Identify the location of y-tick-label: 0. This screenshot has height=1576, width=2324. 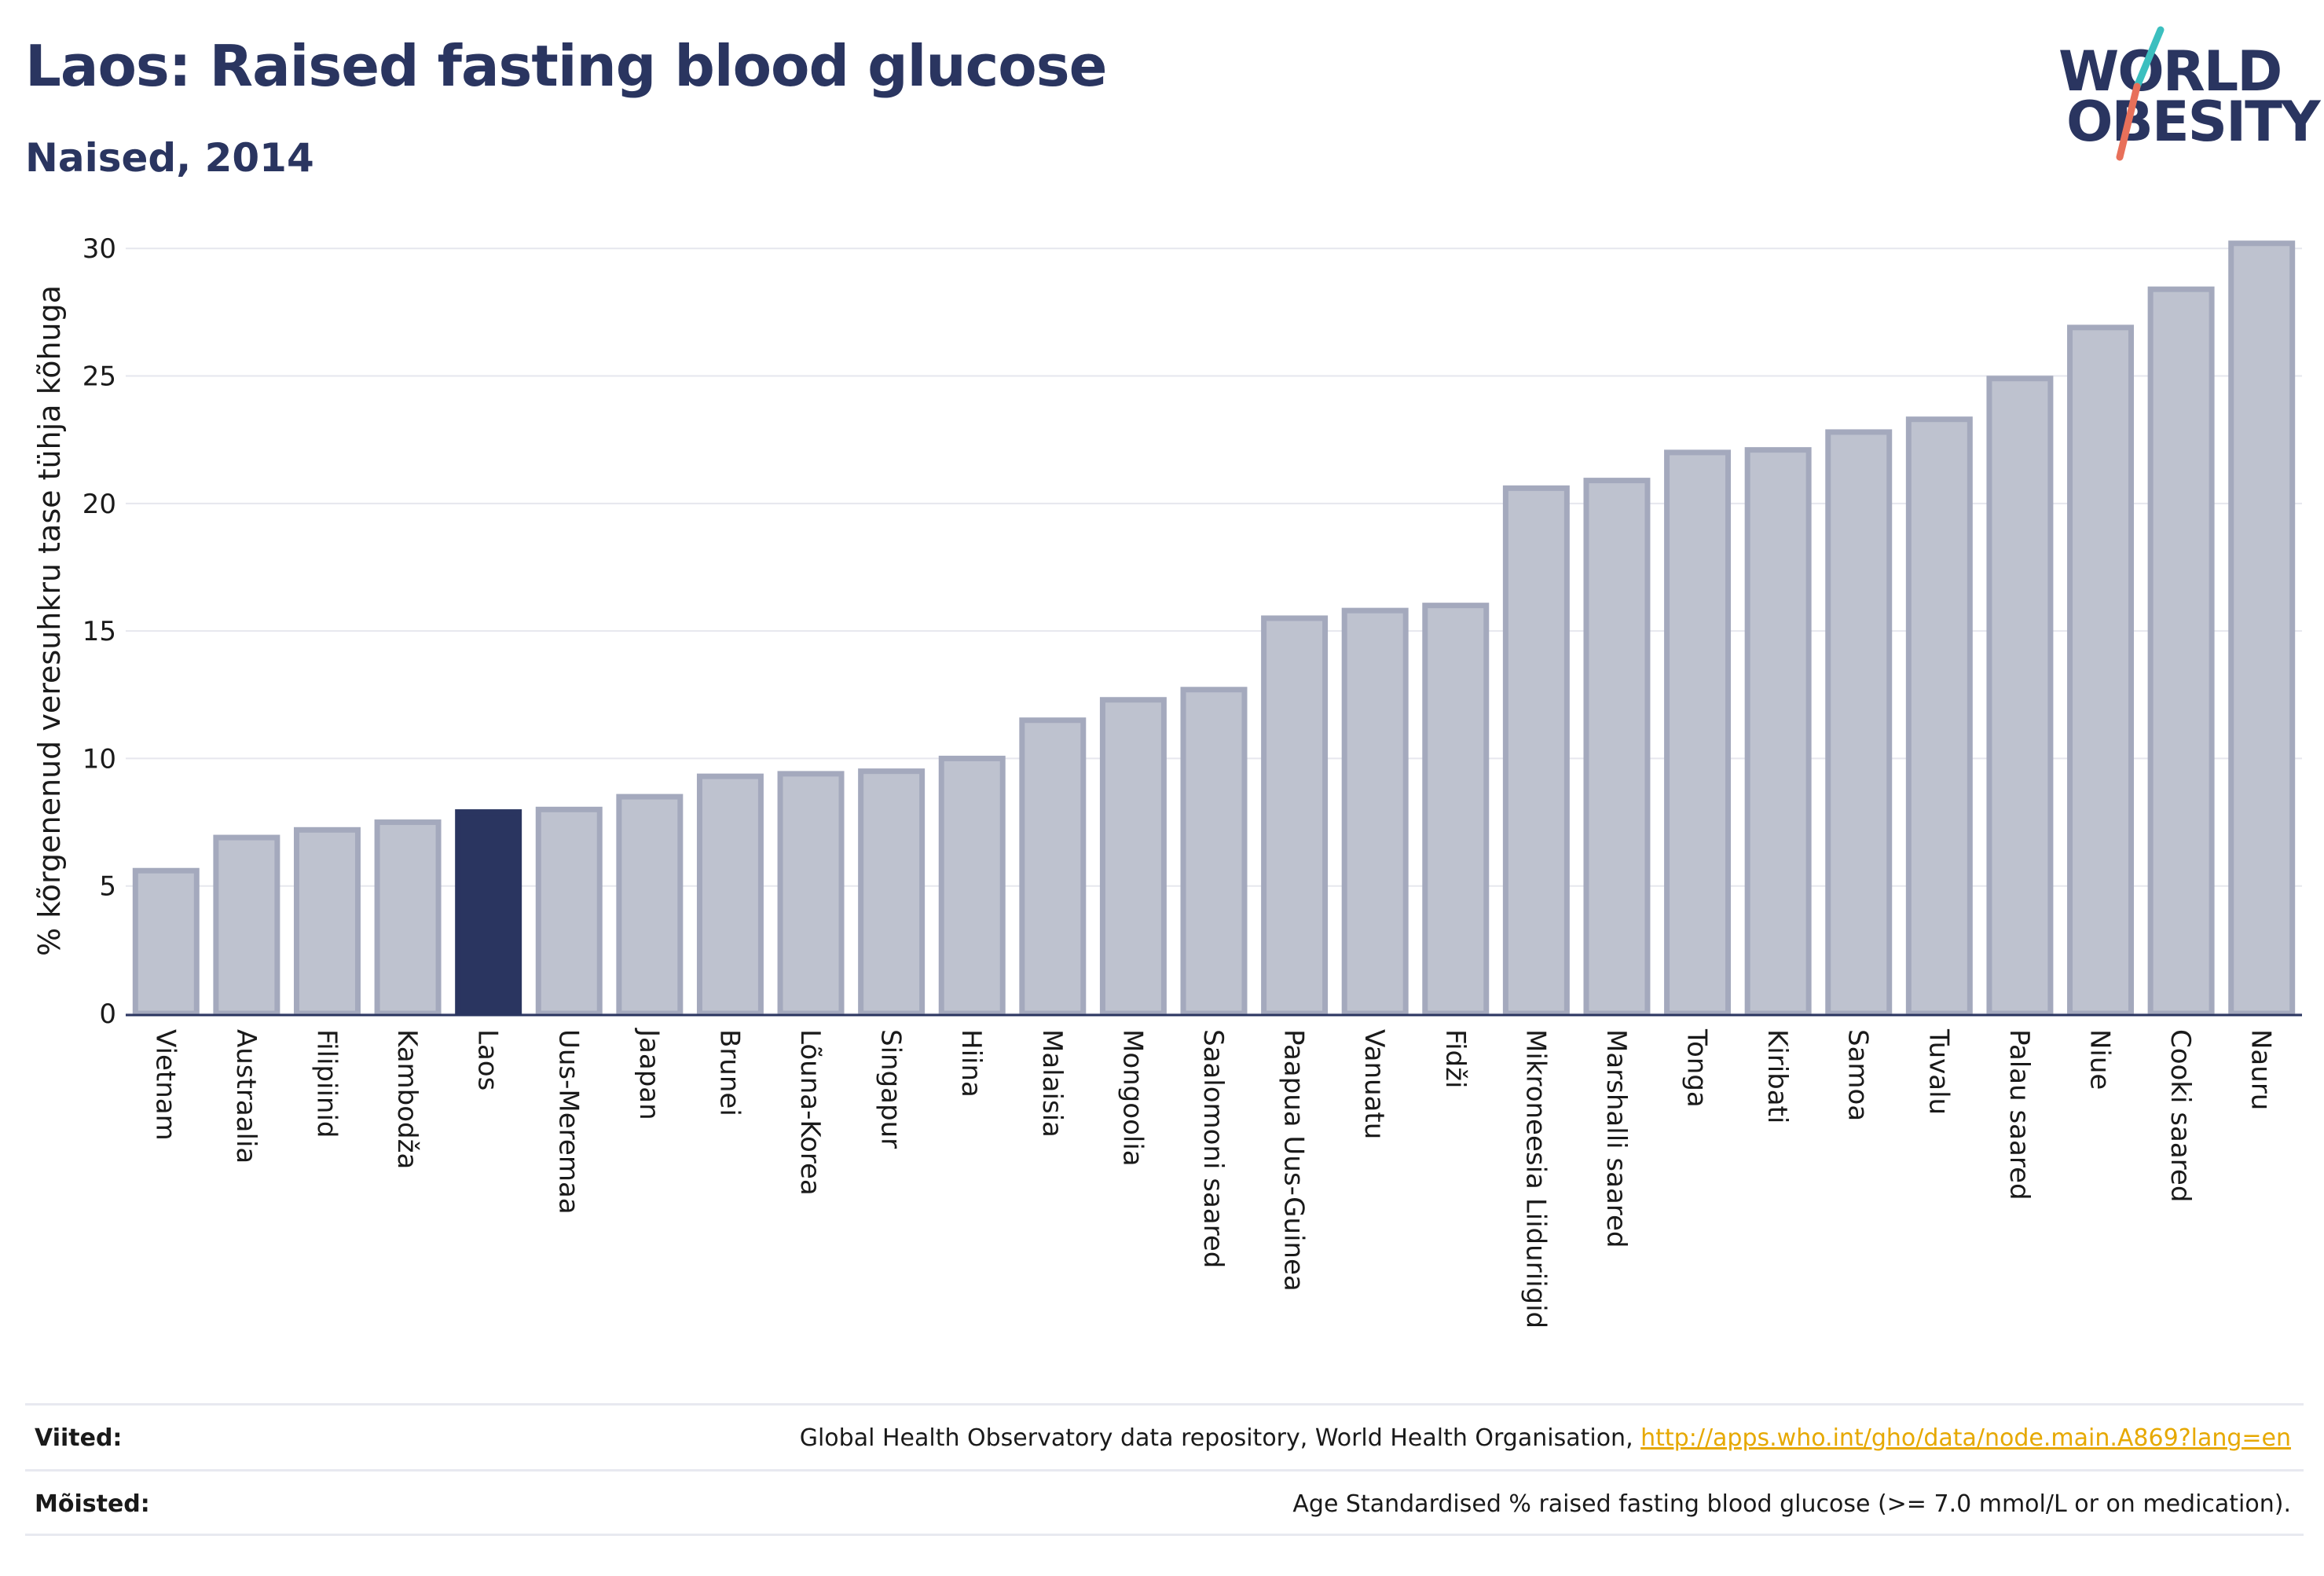
(107, 1014).